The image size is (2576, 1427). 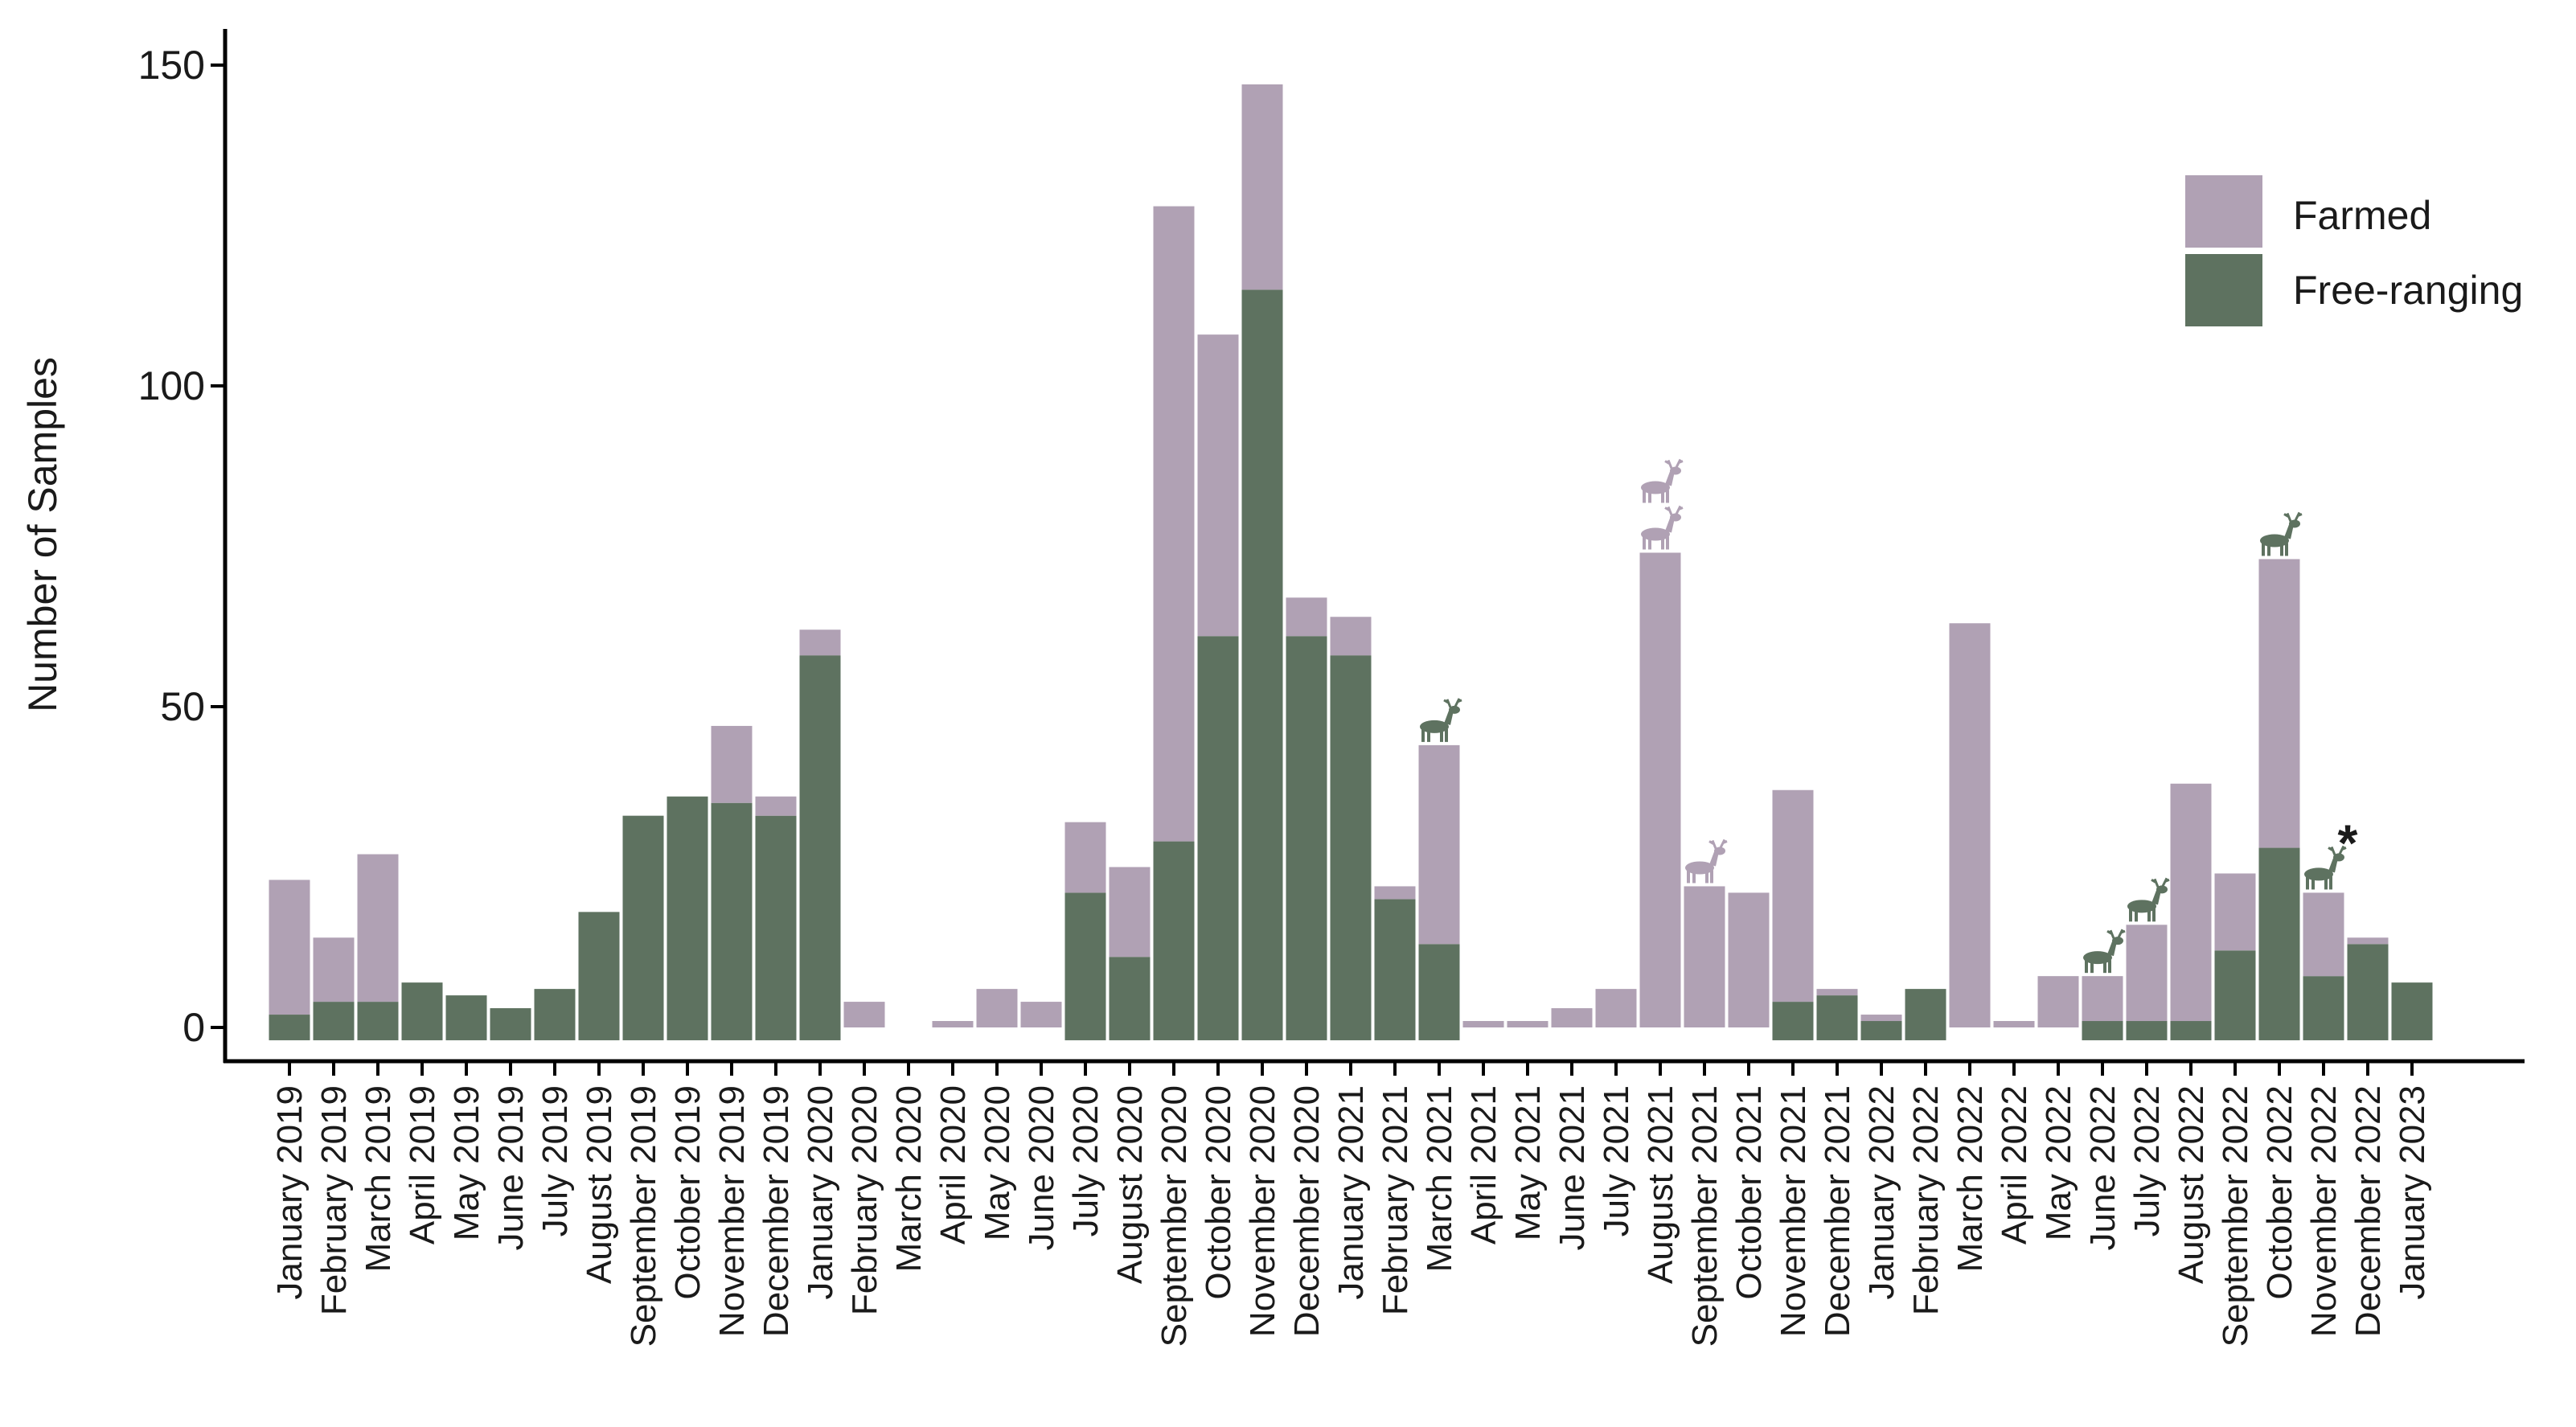 What do you see at coordinates (820, 1192) in the screenshot?
I see `x-tick-label: January 2020` at bounding box center [820, 1192].